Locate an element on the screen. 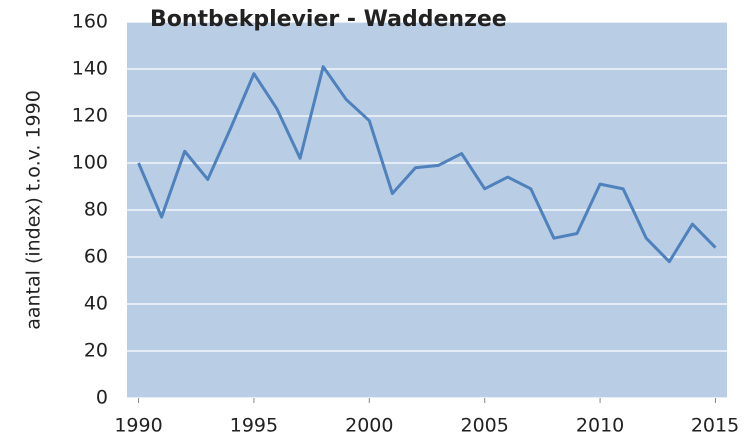  y-tick-label: 60 is located at coordinates (96, 257).